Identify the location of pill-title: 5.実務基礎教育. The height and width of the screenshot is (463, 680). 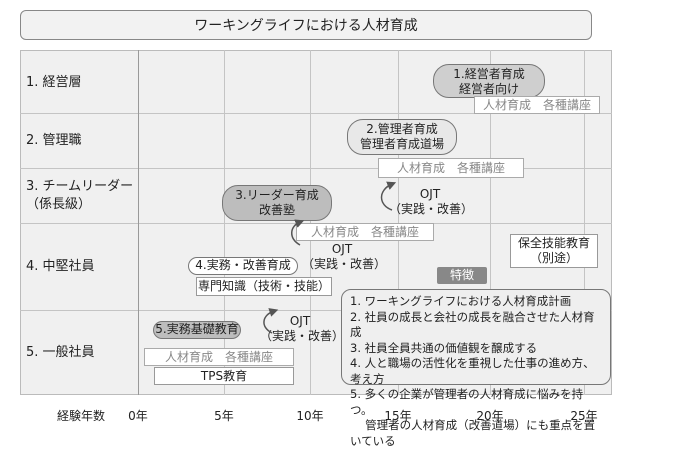
(197, 329).